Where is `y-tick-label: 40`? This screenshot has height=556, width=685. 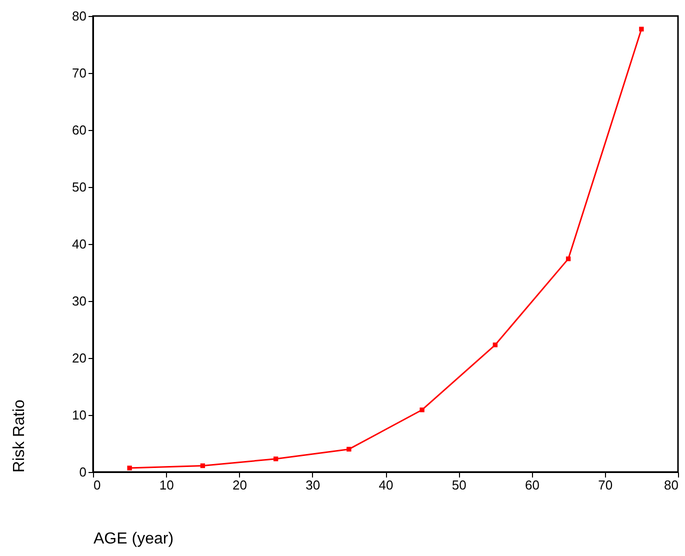
y-tick-label: 40 is located at coordinates (79, 244).